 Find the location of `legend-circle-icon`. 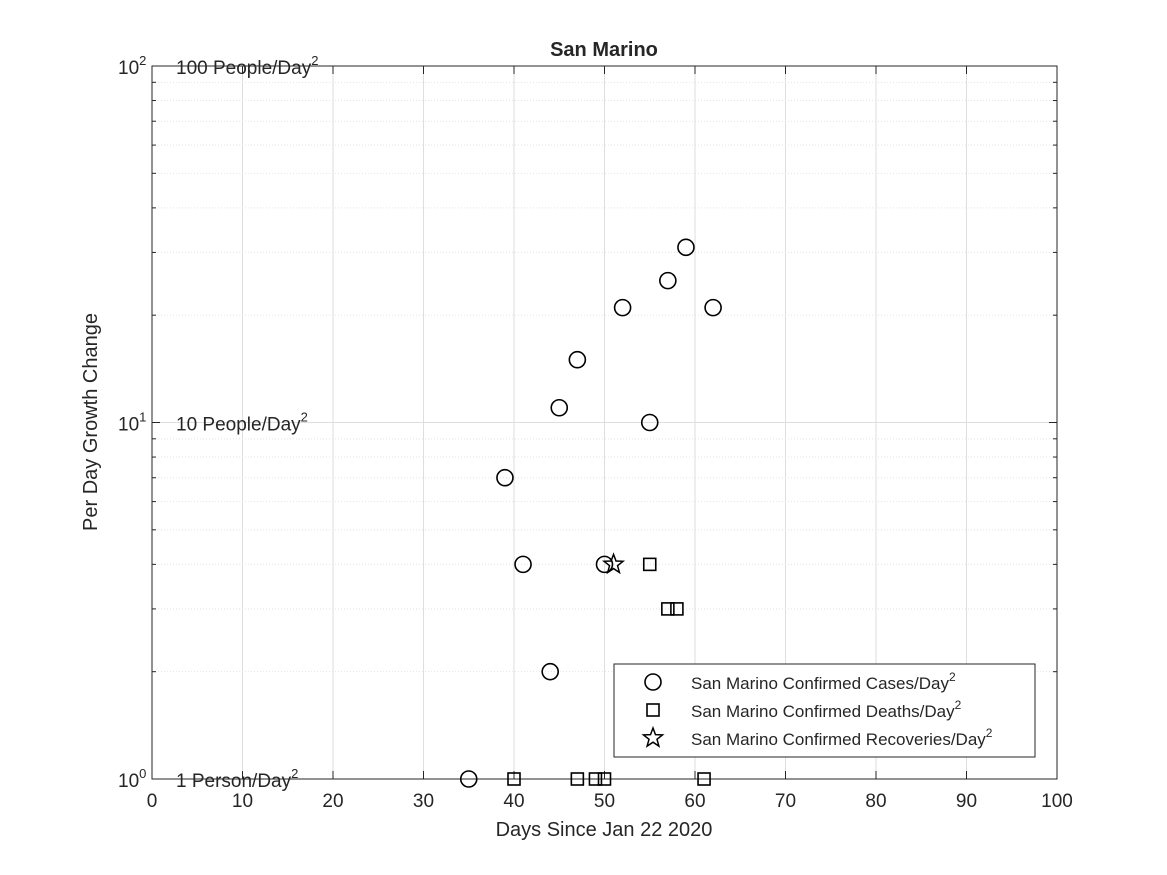

legend-circle-icon is located at coordinates (653, 682).